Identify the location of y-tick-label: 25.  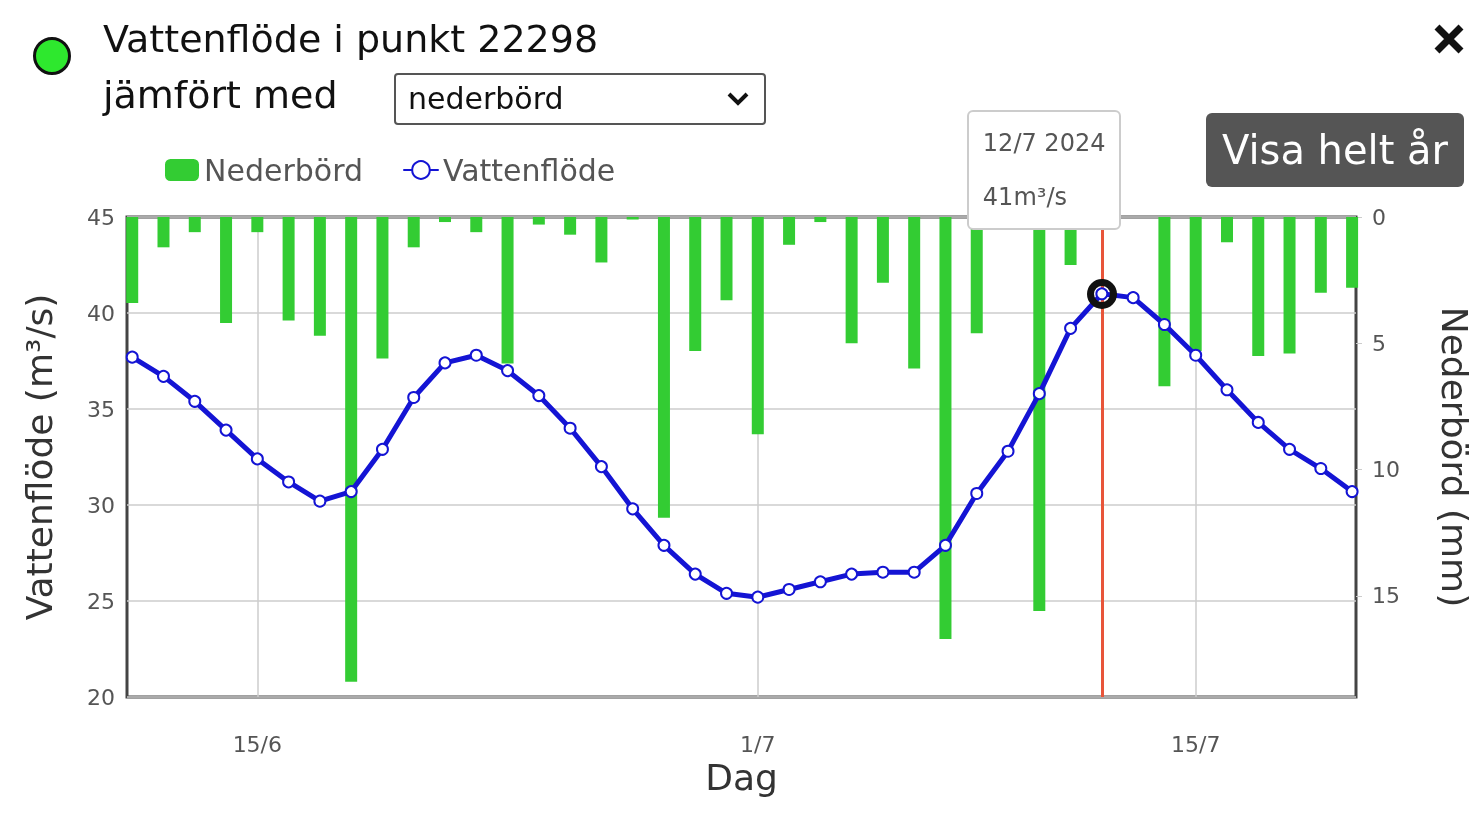
(101, 601).